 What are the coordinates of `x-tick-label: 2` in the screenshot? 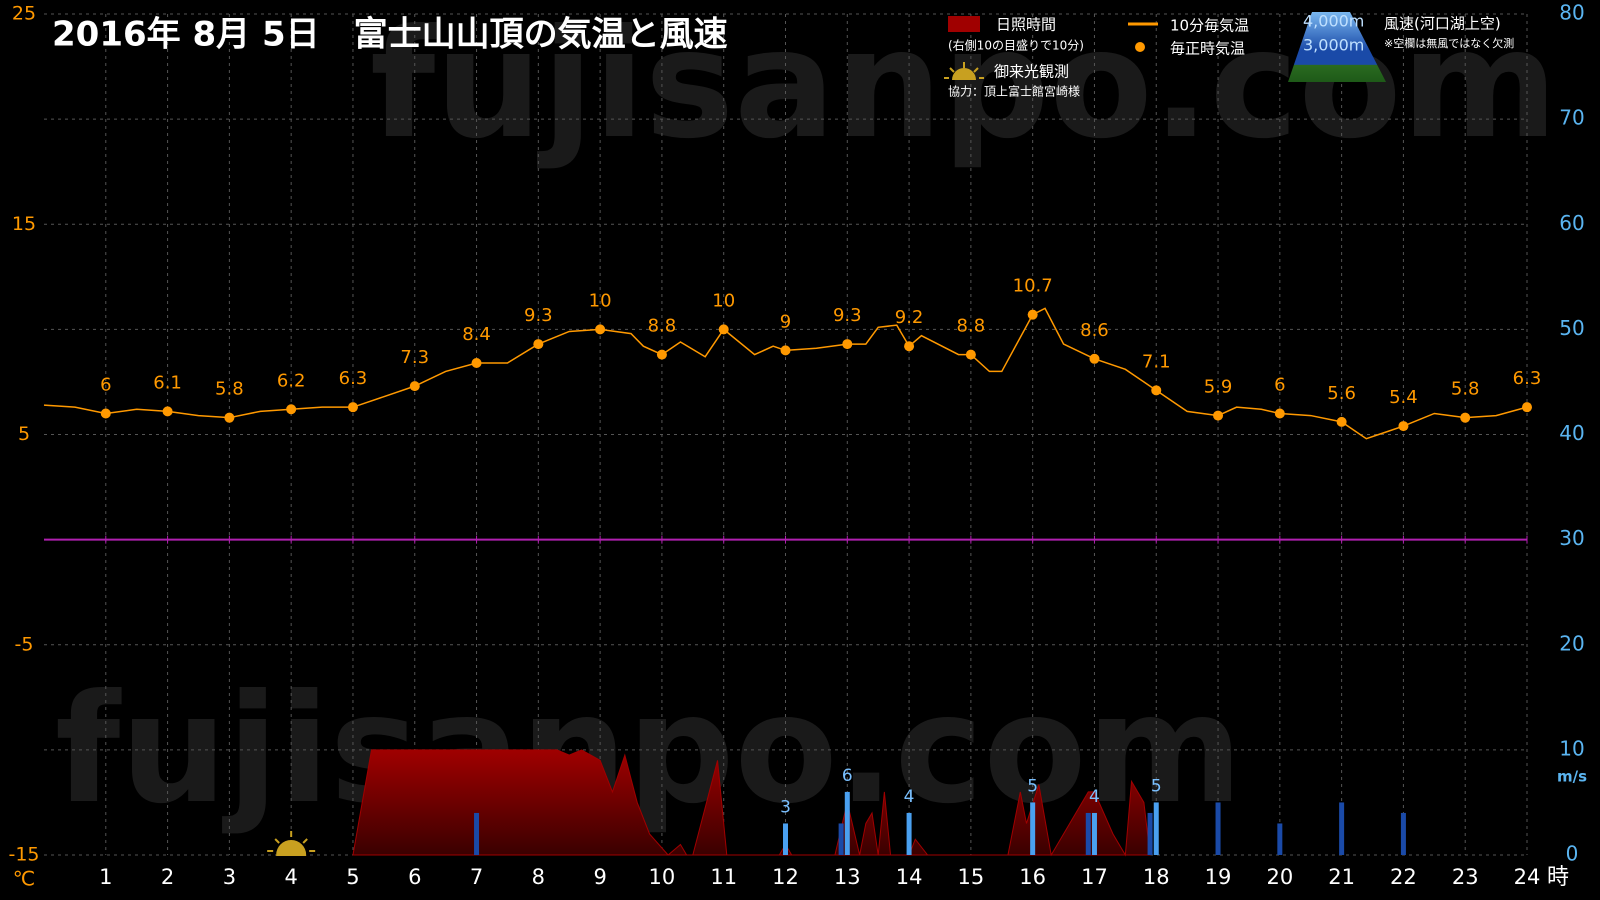 It's located at (167, 877).